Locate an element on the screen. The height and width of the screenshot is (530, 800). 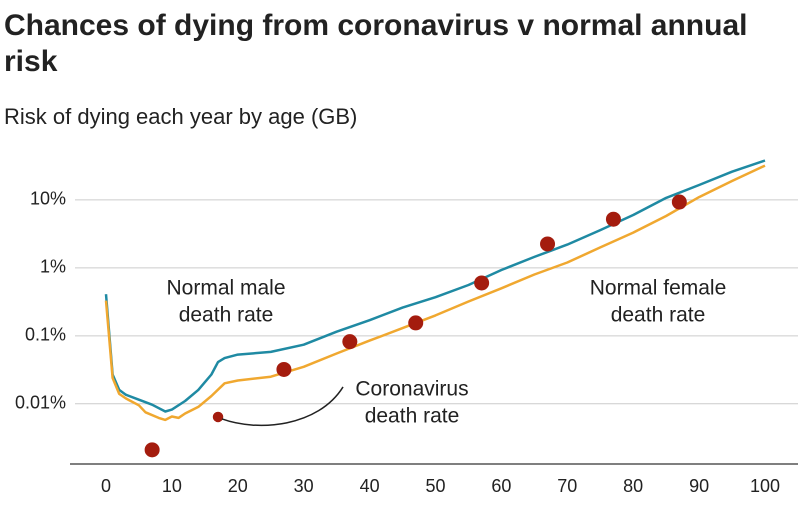
y-tick-label: 10% is located at coordinates (48, 199).